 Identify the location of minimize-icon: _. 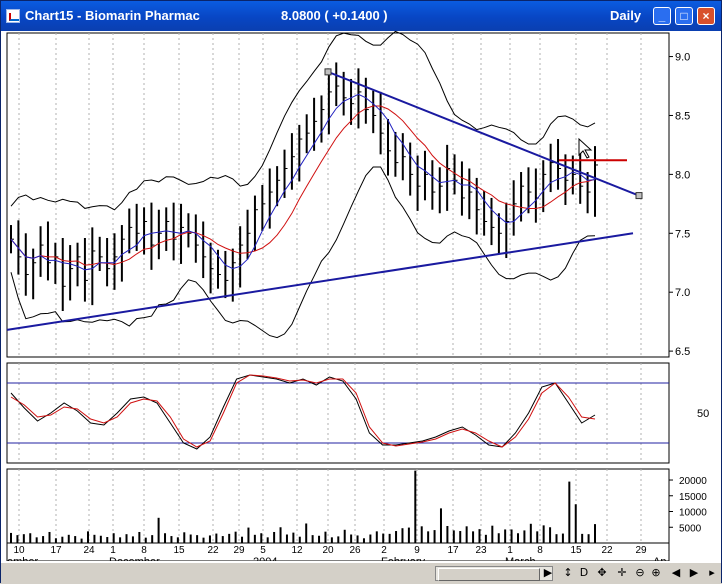
(662, 16).